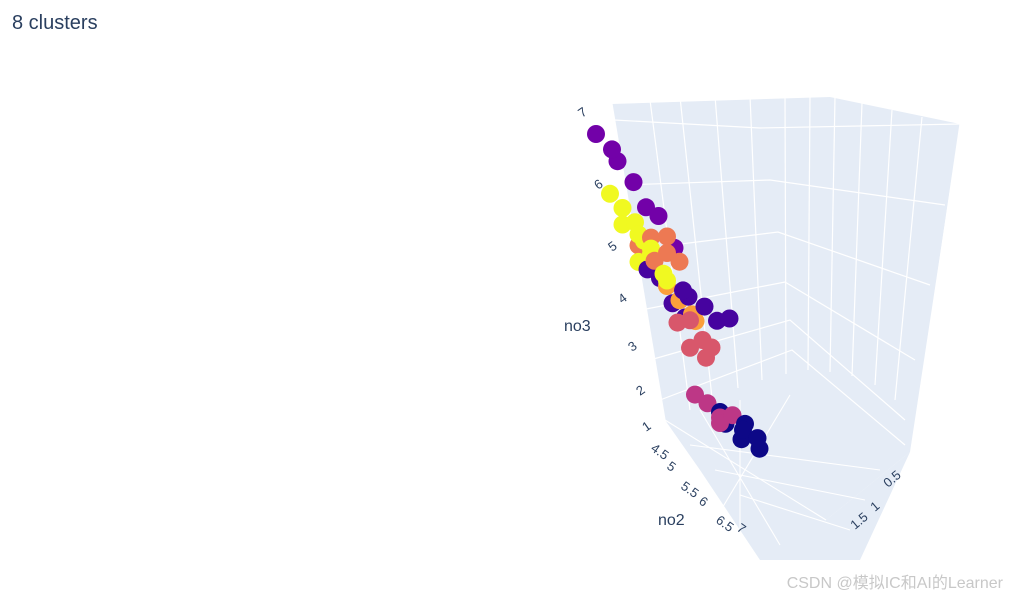 The width and height of the screenshot is (1009, 601). What do you see at coordinates (703, 501) in the screenshot?
I see `x-tick-label: 6` at bounding box center [703, 501].